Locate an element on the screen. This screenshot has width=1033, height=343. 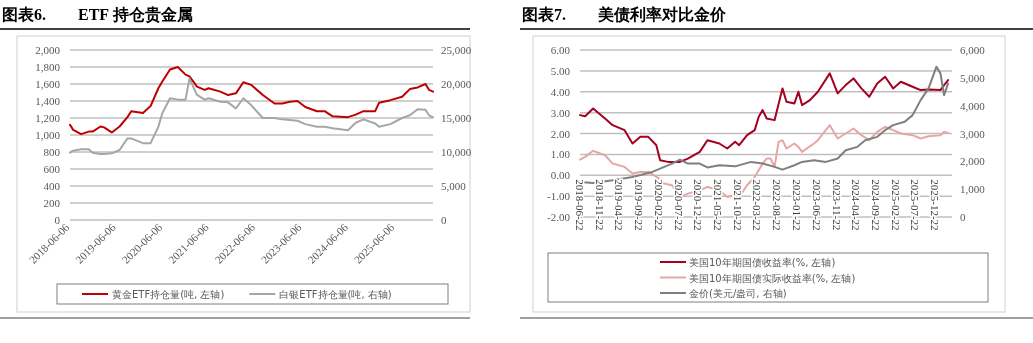
y-tick-label: 0 is located at coordinates (57, 220).